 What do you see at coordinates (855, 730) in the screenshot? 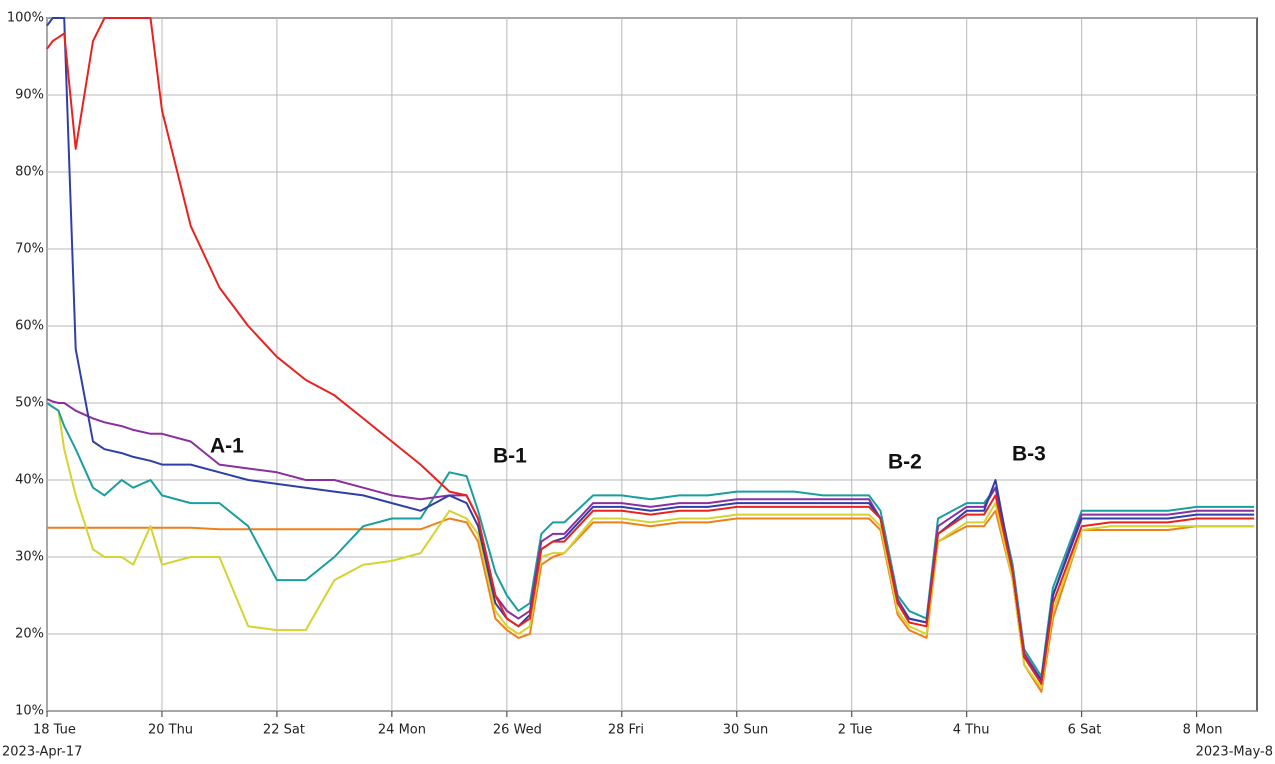
I see `x-tick-label: 2 Tue` at bounding box center [855, 730].